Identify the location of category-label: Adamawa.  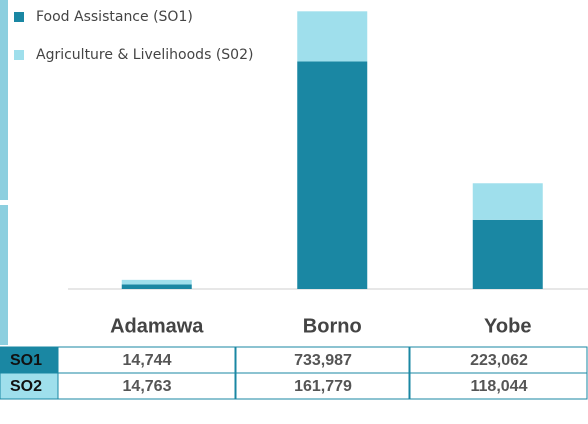
(157, 326).